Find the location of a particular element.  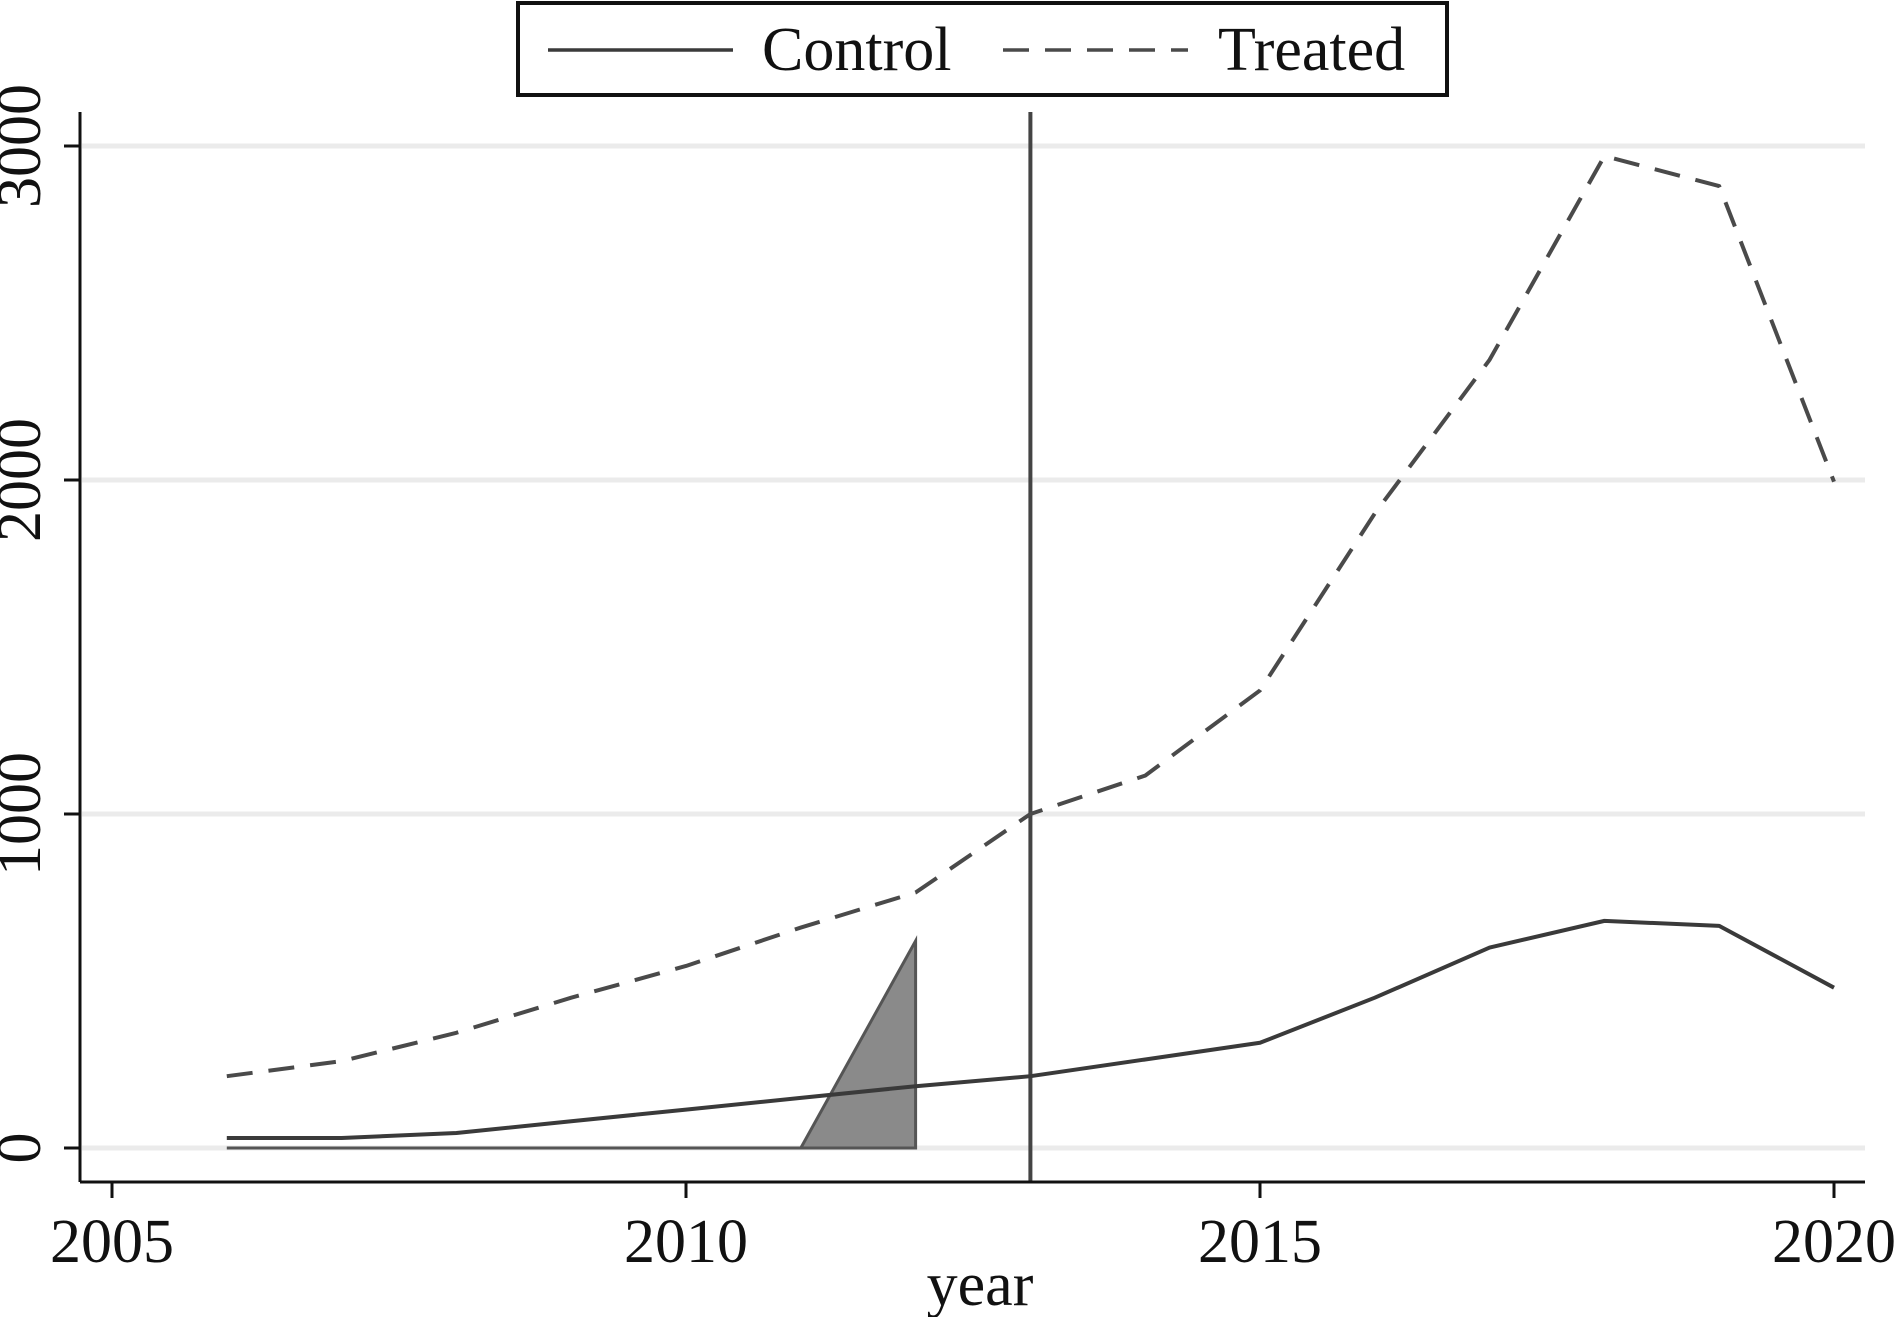

data-point-treated-2009 is located at coordinates (571, 998).